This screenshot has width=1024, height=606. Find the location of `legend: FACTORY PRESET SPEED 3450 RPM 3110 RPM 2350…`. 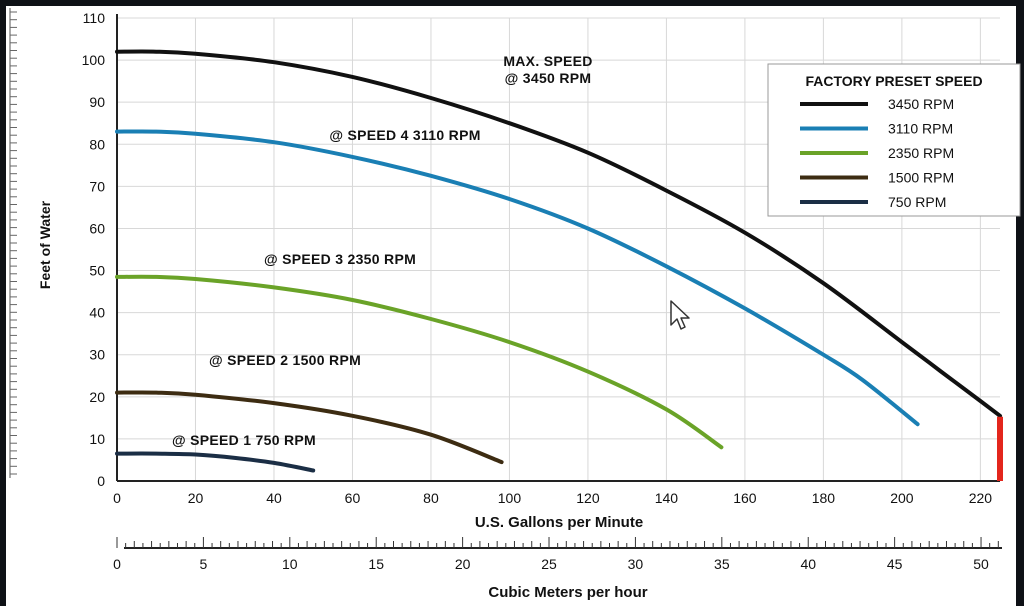

legend: FACTORY PRESET SPEED 3450 RPM 3110 RPM 2350… is located at coordinates (894, 140).